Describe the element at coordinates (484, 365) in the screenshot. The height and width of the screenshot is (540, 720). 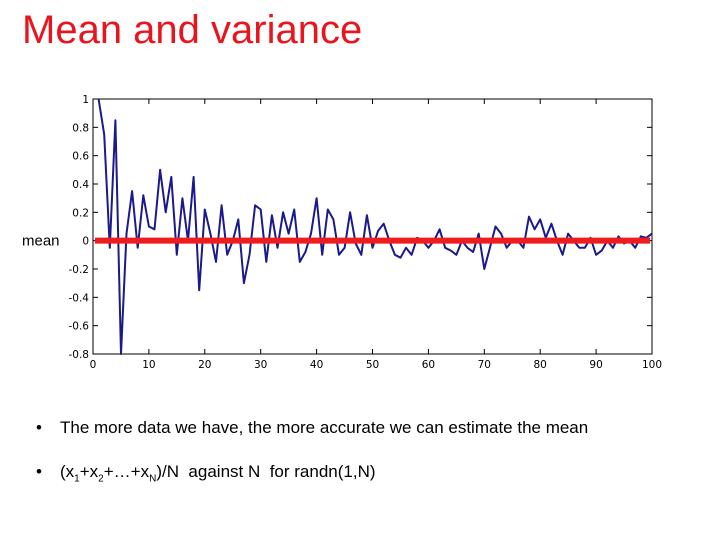
I see `x-tick-label: 70` at that location.